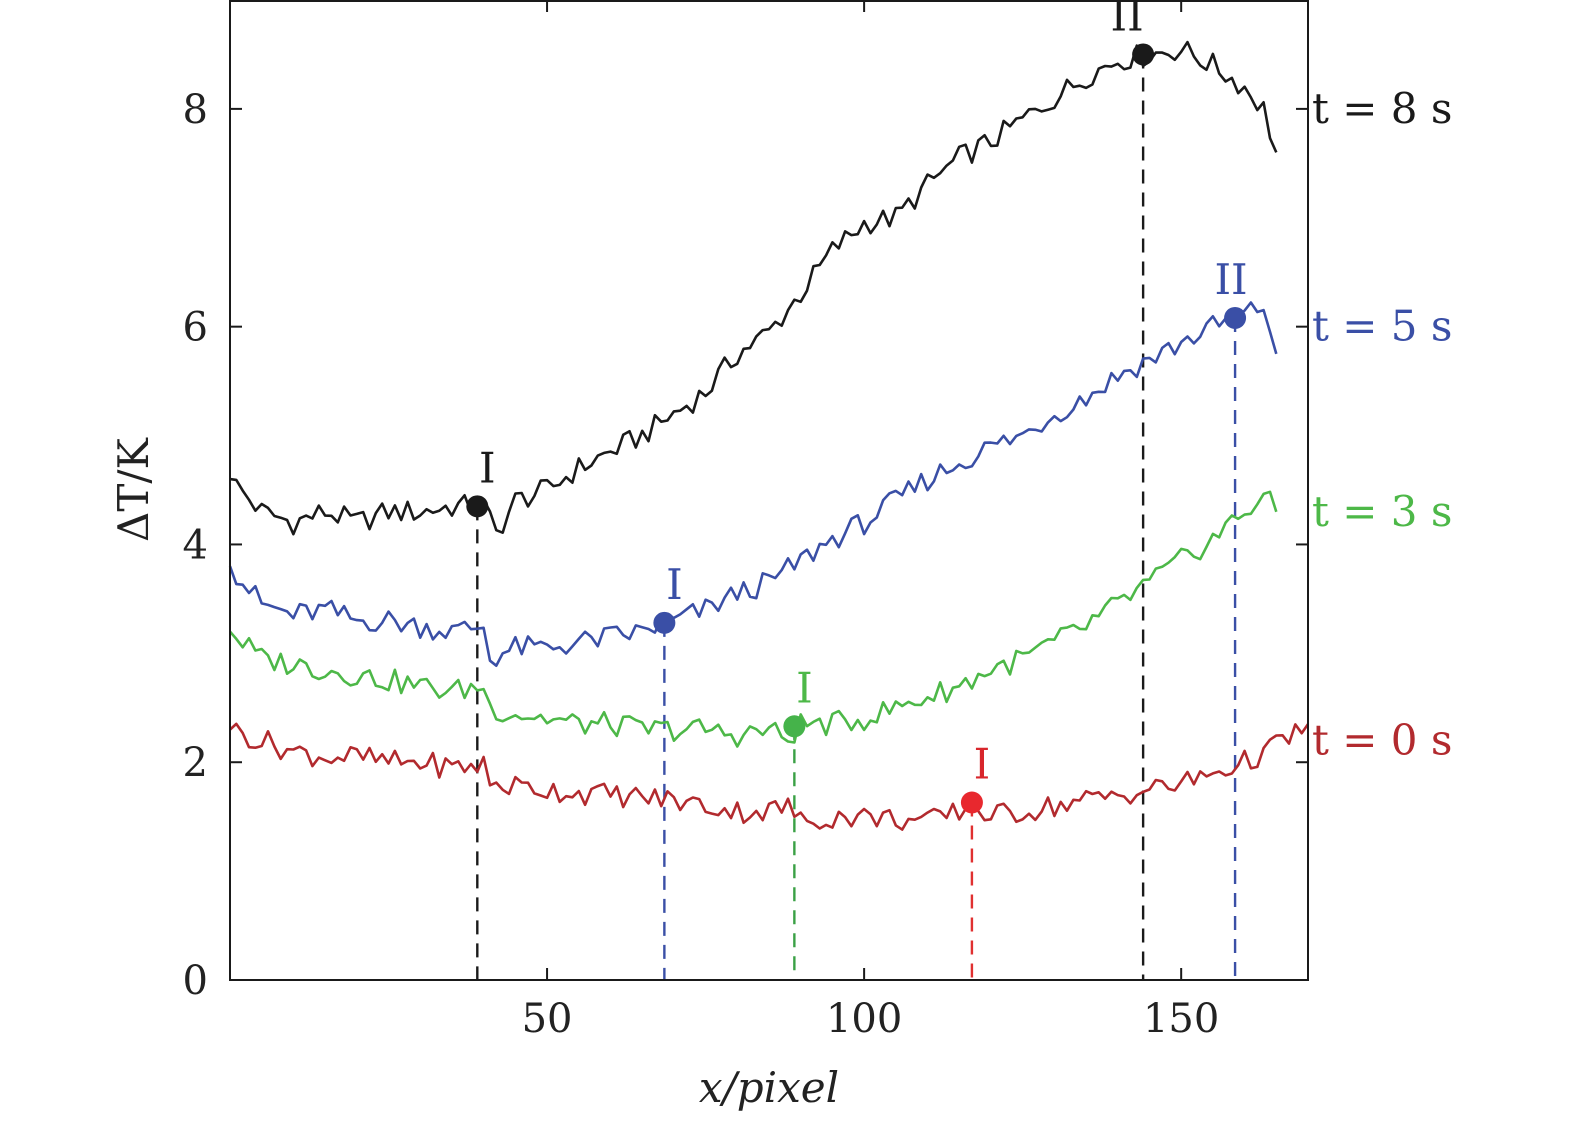  What do you see at coordinates (133, 488) in the screenshot?
I see `y-axis-title: ΔT/K` at bounding box center [133, 488].